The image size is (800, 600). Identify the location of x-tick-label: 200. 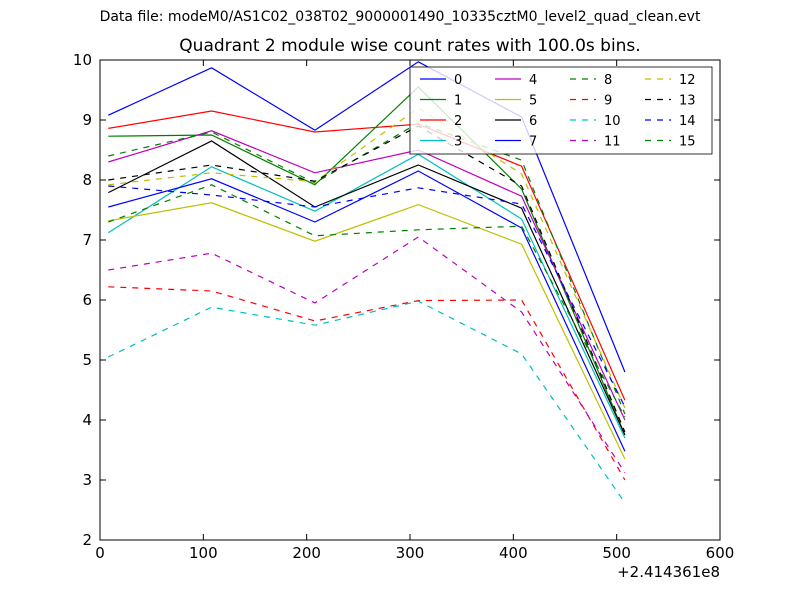
(306, 553).